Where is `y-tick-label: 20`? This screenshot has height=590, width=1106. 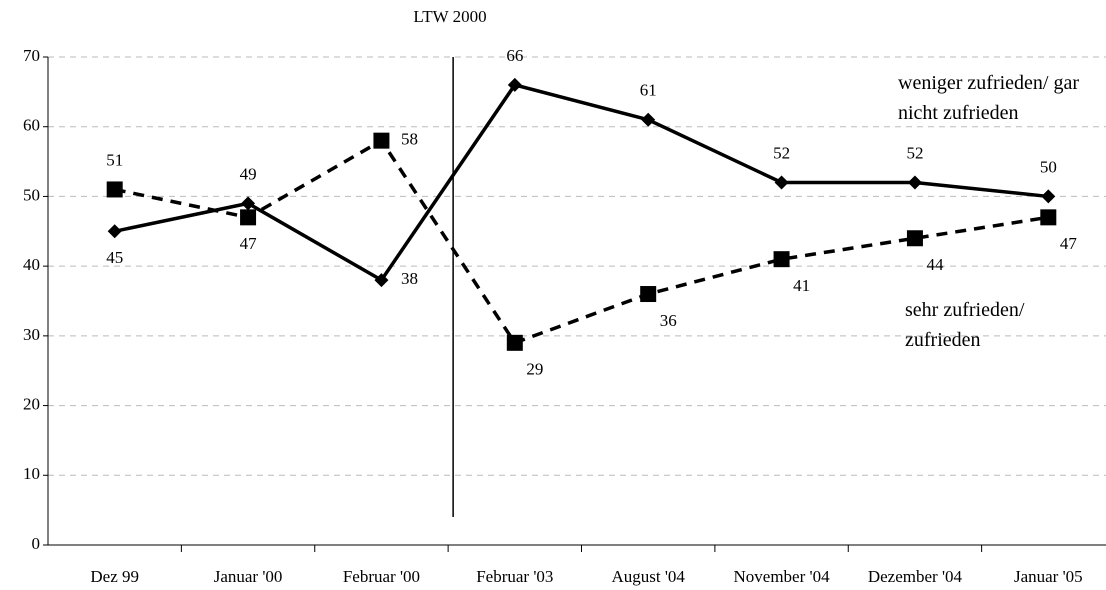 y-tick-label: 20 is located at coordinates (31, 403).